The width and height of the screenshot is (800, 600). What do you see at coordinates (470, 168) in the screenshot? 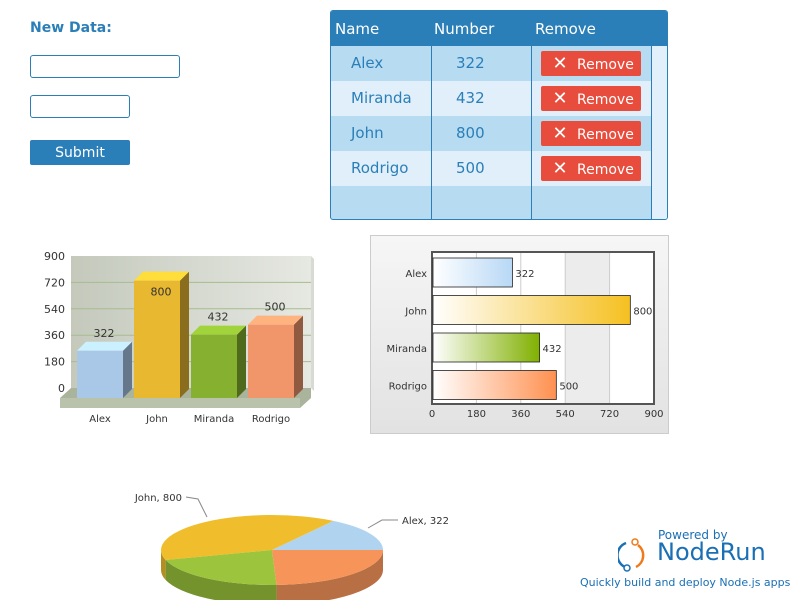
I see `cell-number: 500` at bounding box center [470, 168].